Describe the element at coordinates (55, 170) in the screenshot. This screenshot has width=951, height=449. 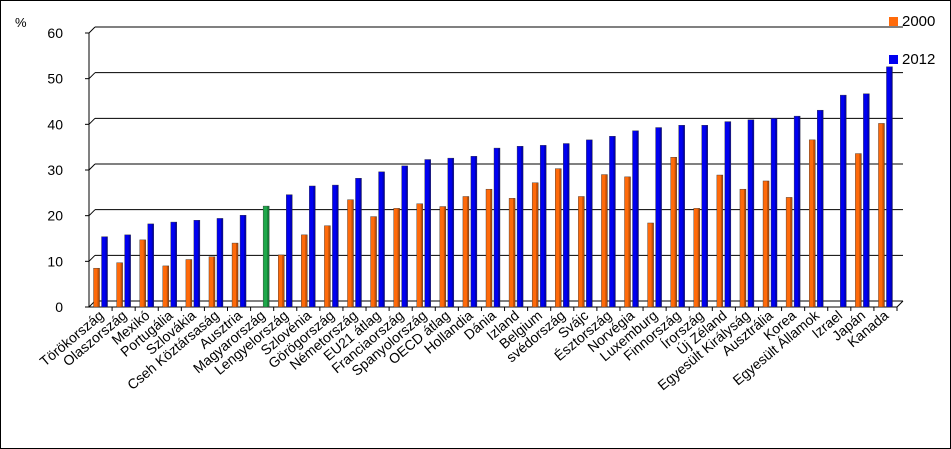
I see `y-tick-label: 30` at that location.